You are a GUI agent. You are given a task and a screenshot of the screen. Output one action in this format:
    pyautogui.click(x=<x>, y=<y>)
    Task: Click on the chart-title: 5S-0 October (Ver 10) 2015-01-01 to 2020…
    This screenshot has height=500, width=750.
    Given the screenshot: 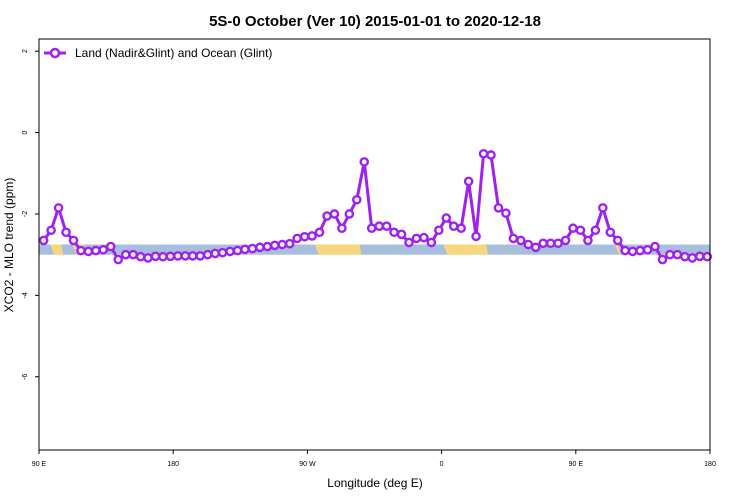 What is the action you would take?
    pyautogui.click(x=375, y=21)
    